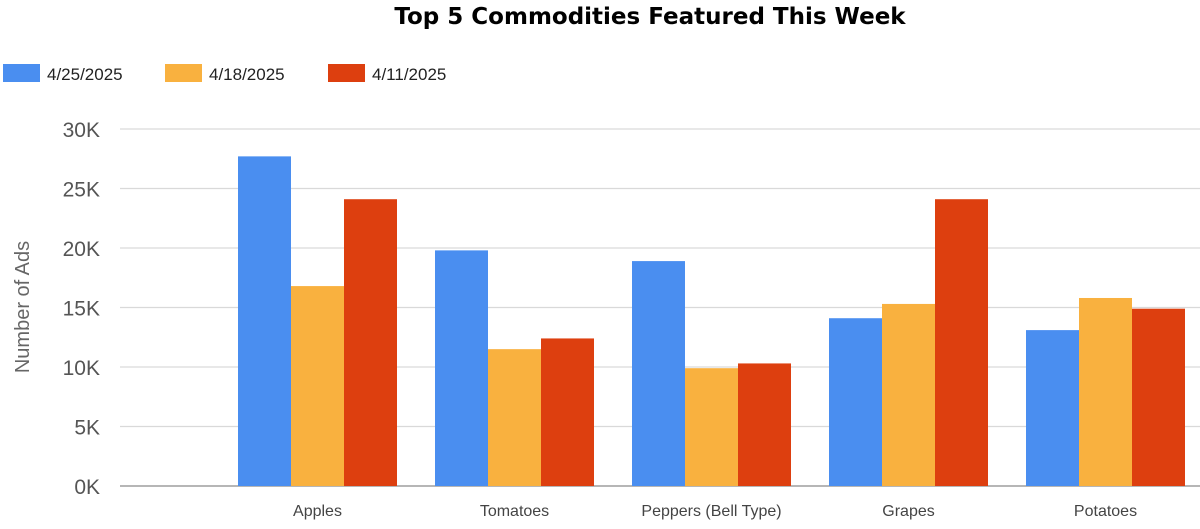  Describe the element at coordinates (85, 74) in the screenshot. I see `legend-label: 4/25/2025` at that location.